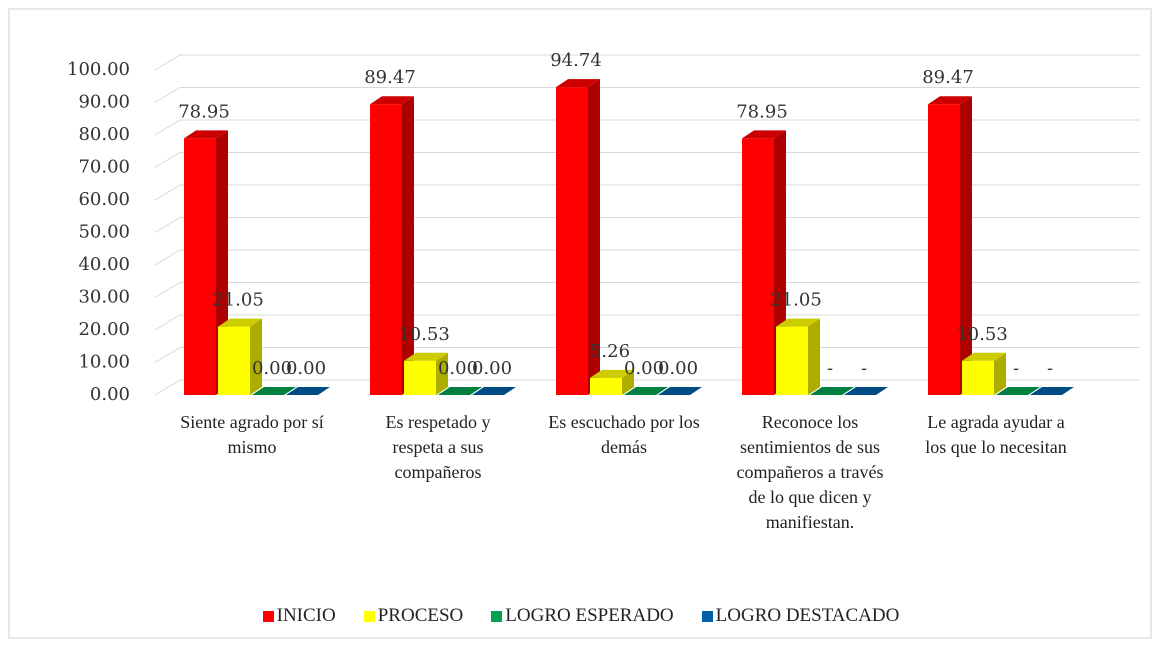 This screenshot has width=1162, height=648. I want to click on y-tick-label: 60.00, so click(104, 199).